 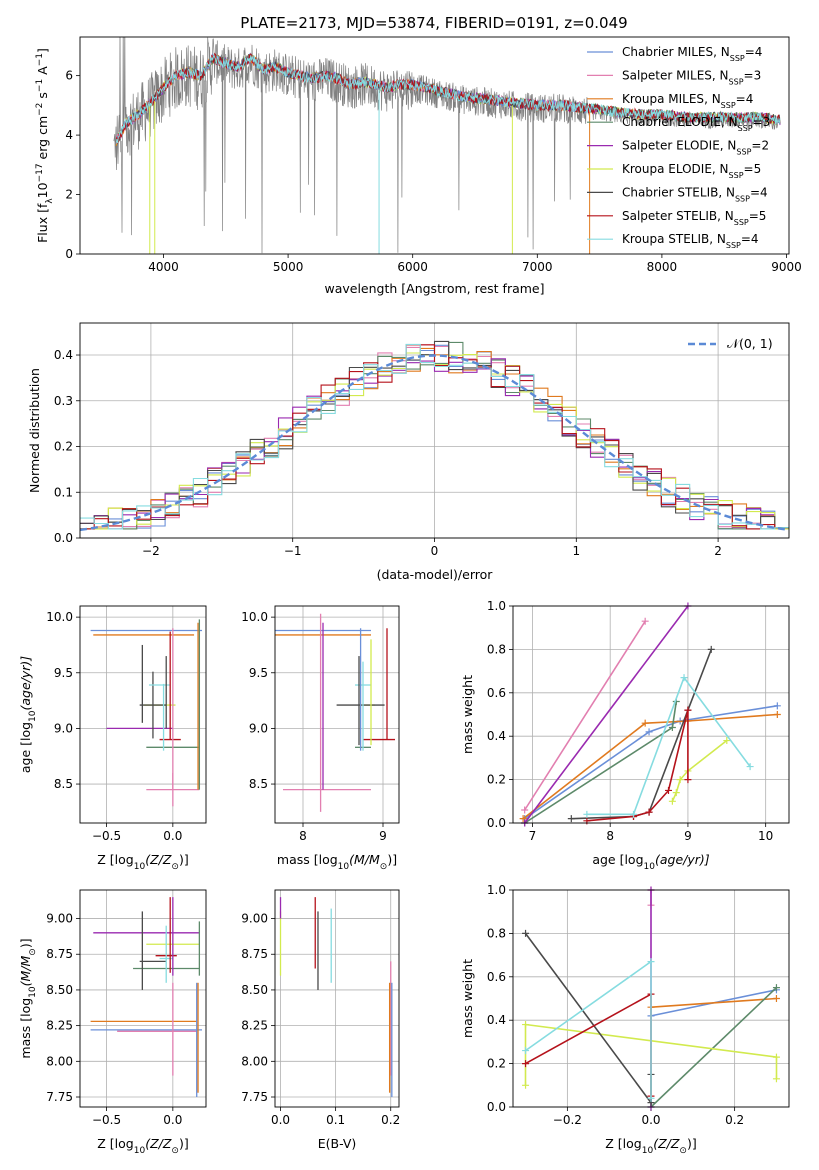 What do you see at coordinates (650, 862) in the screenshot?
I see `x-axis-label: age [log10(age/yr)]` at bounding box center [650, 862].